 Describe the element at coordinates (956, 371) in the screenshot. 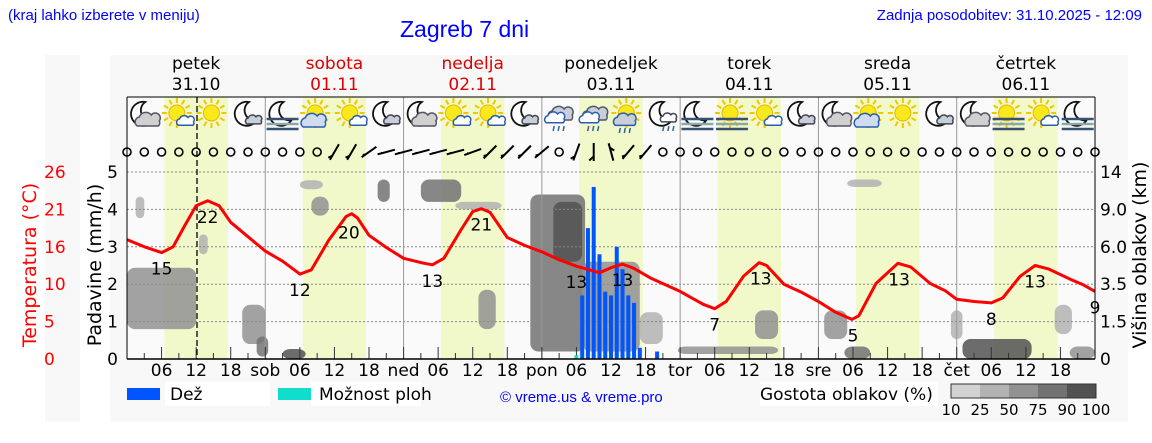

I see `x-tick-day: čet` at that location.